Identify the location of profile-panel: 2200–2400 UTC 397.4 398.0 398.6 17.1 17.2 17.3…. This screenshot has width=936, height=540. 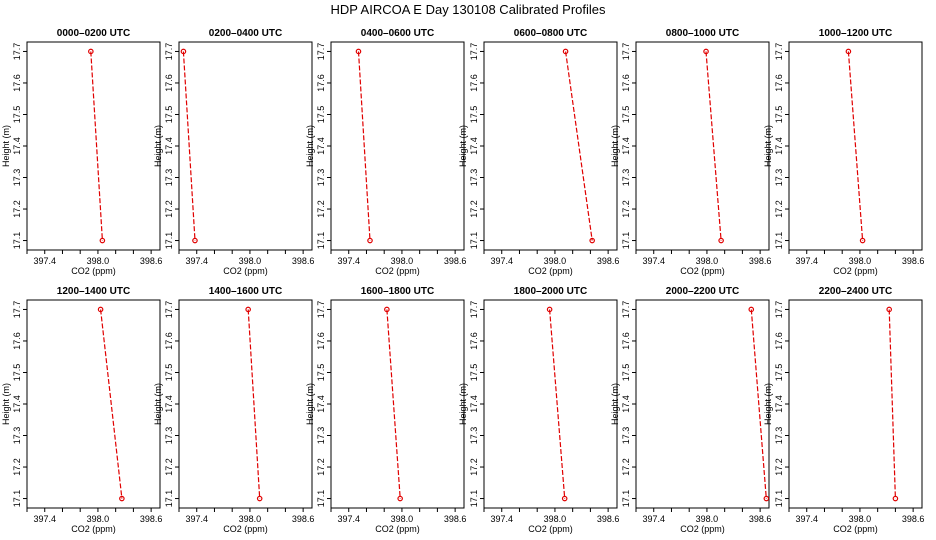
(843, 410).